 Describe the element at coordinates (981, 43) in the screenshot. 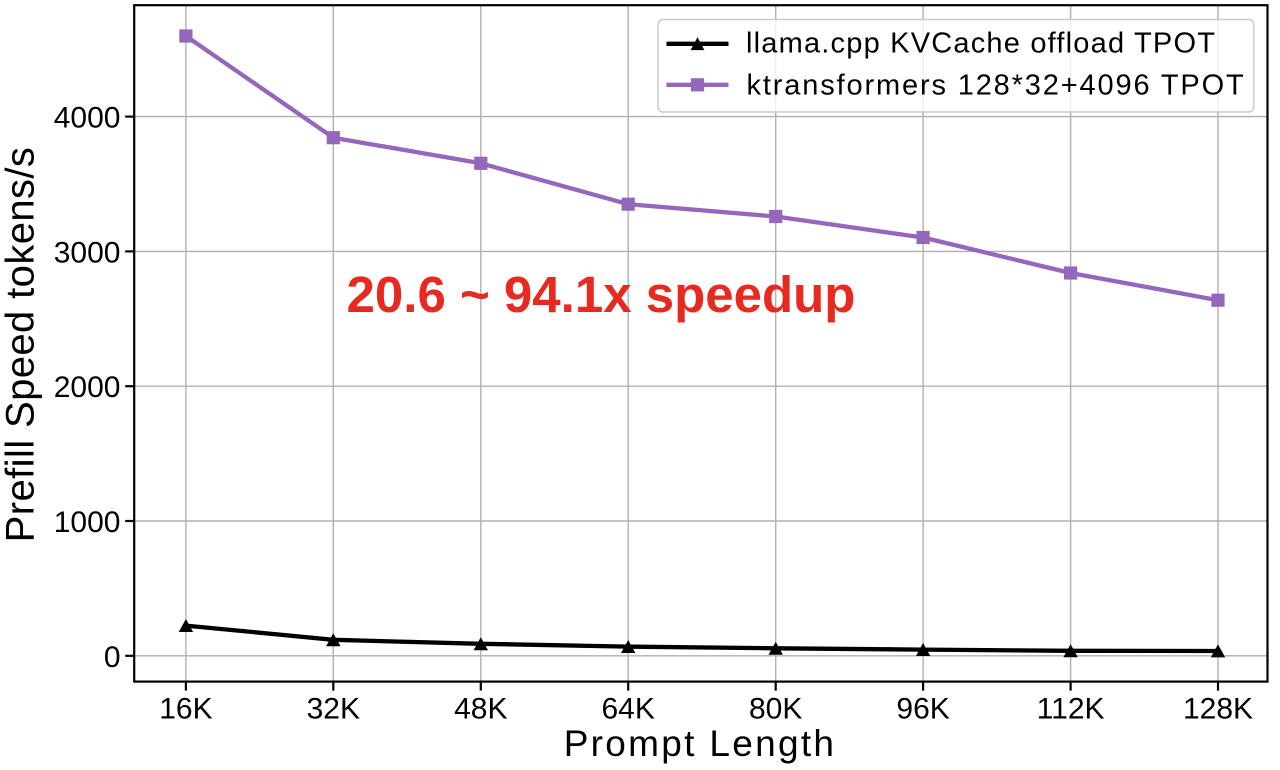

I see `svg-text: llama.cpp KVCache offload TPOT` at that location.